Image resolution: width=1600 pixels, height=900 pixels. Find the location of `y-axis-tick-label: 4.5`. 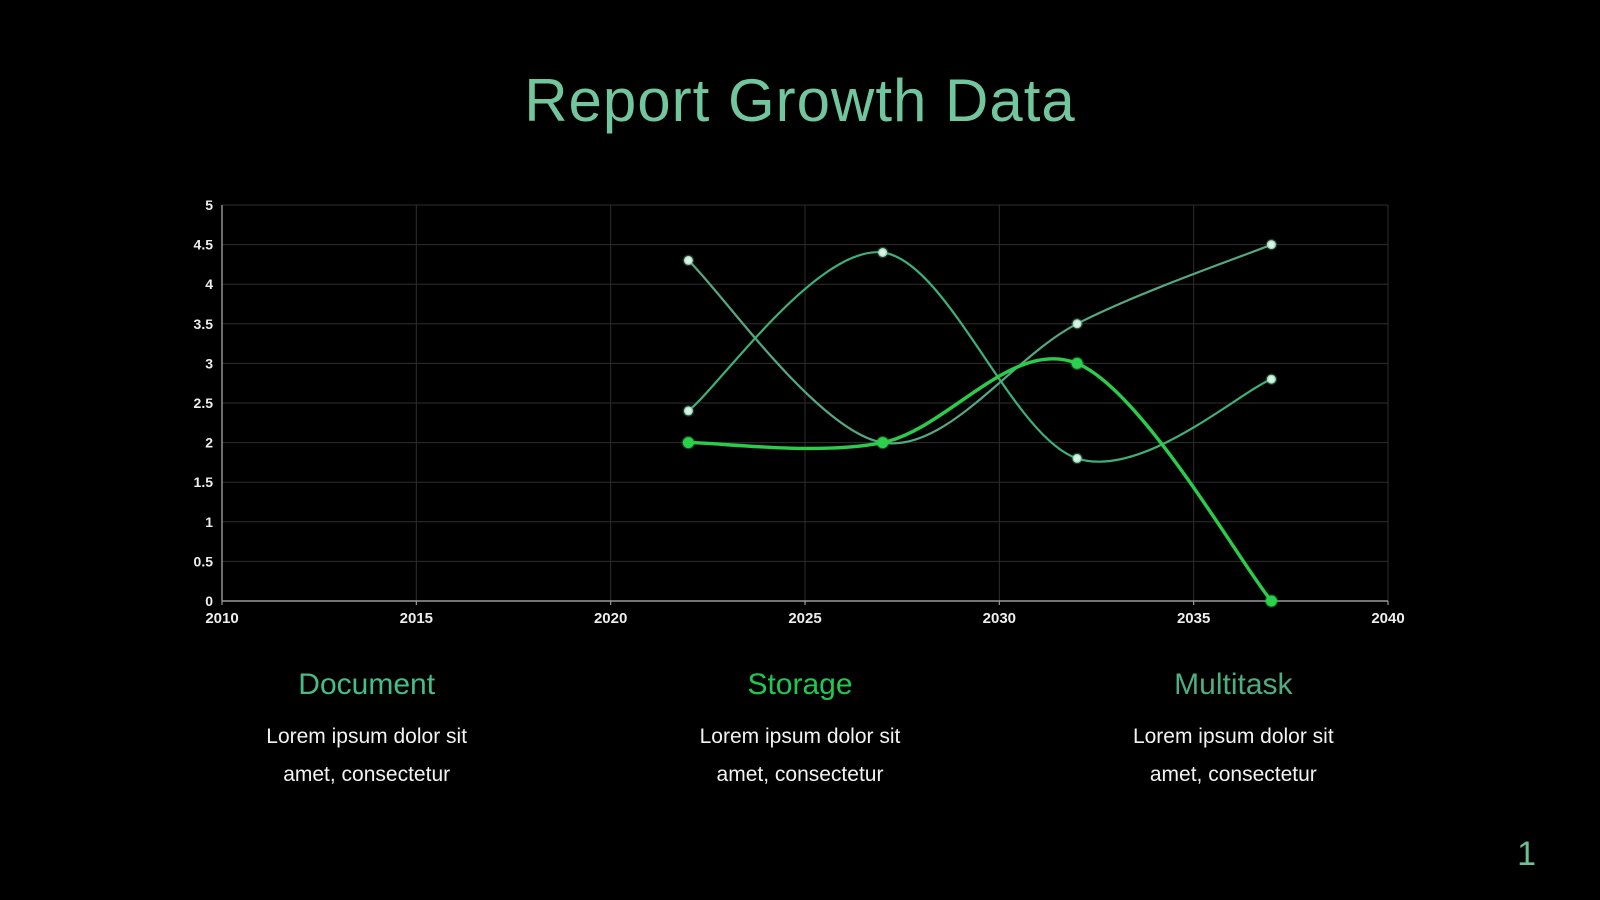

y-axis-tick-label: 4.5 is located at coordinates (204, 245).